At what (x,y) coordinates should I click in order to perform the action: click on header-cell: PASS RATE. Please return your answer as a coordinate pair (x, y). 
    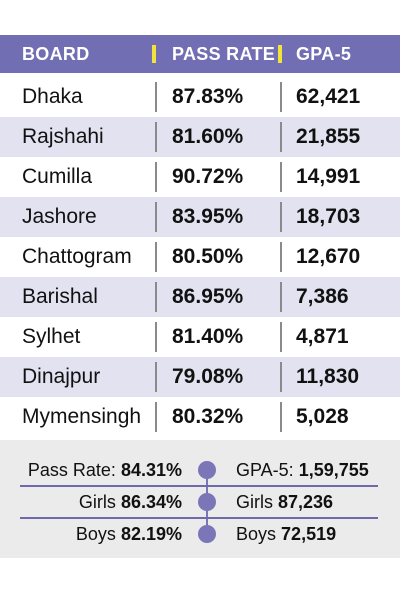
    Looking at the image, I should click on (224, 54).